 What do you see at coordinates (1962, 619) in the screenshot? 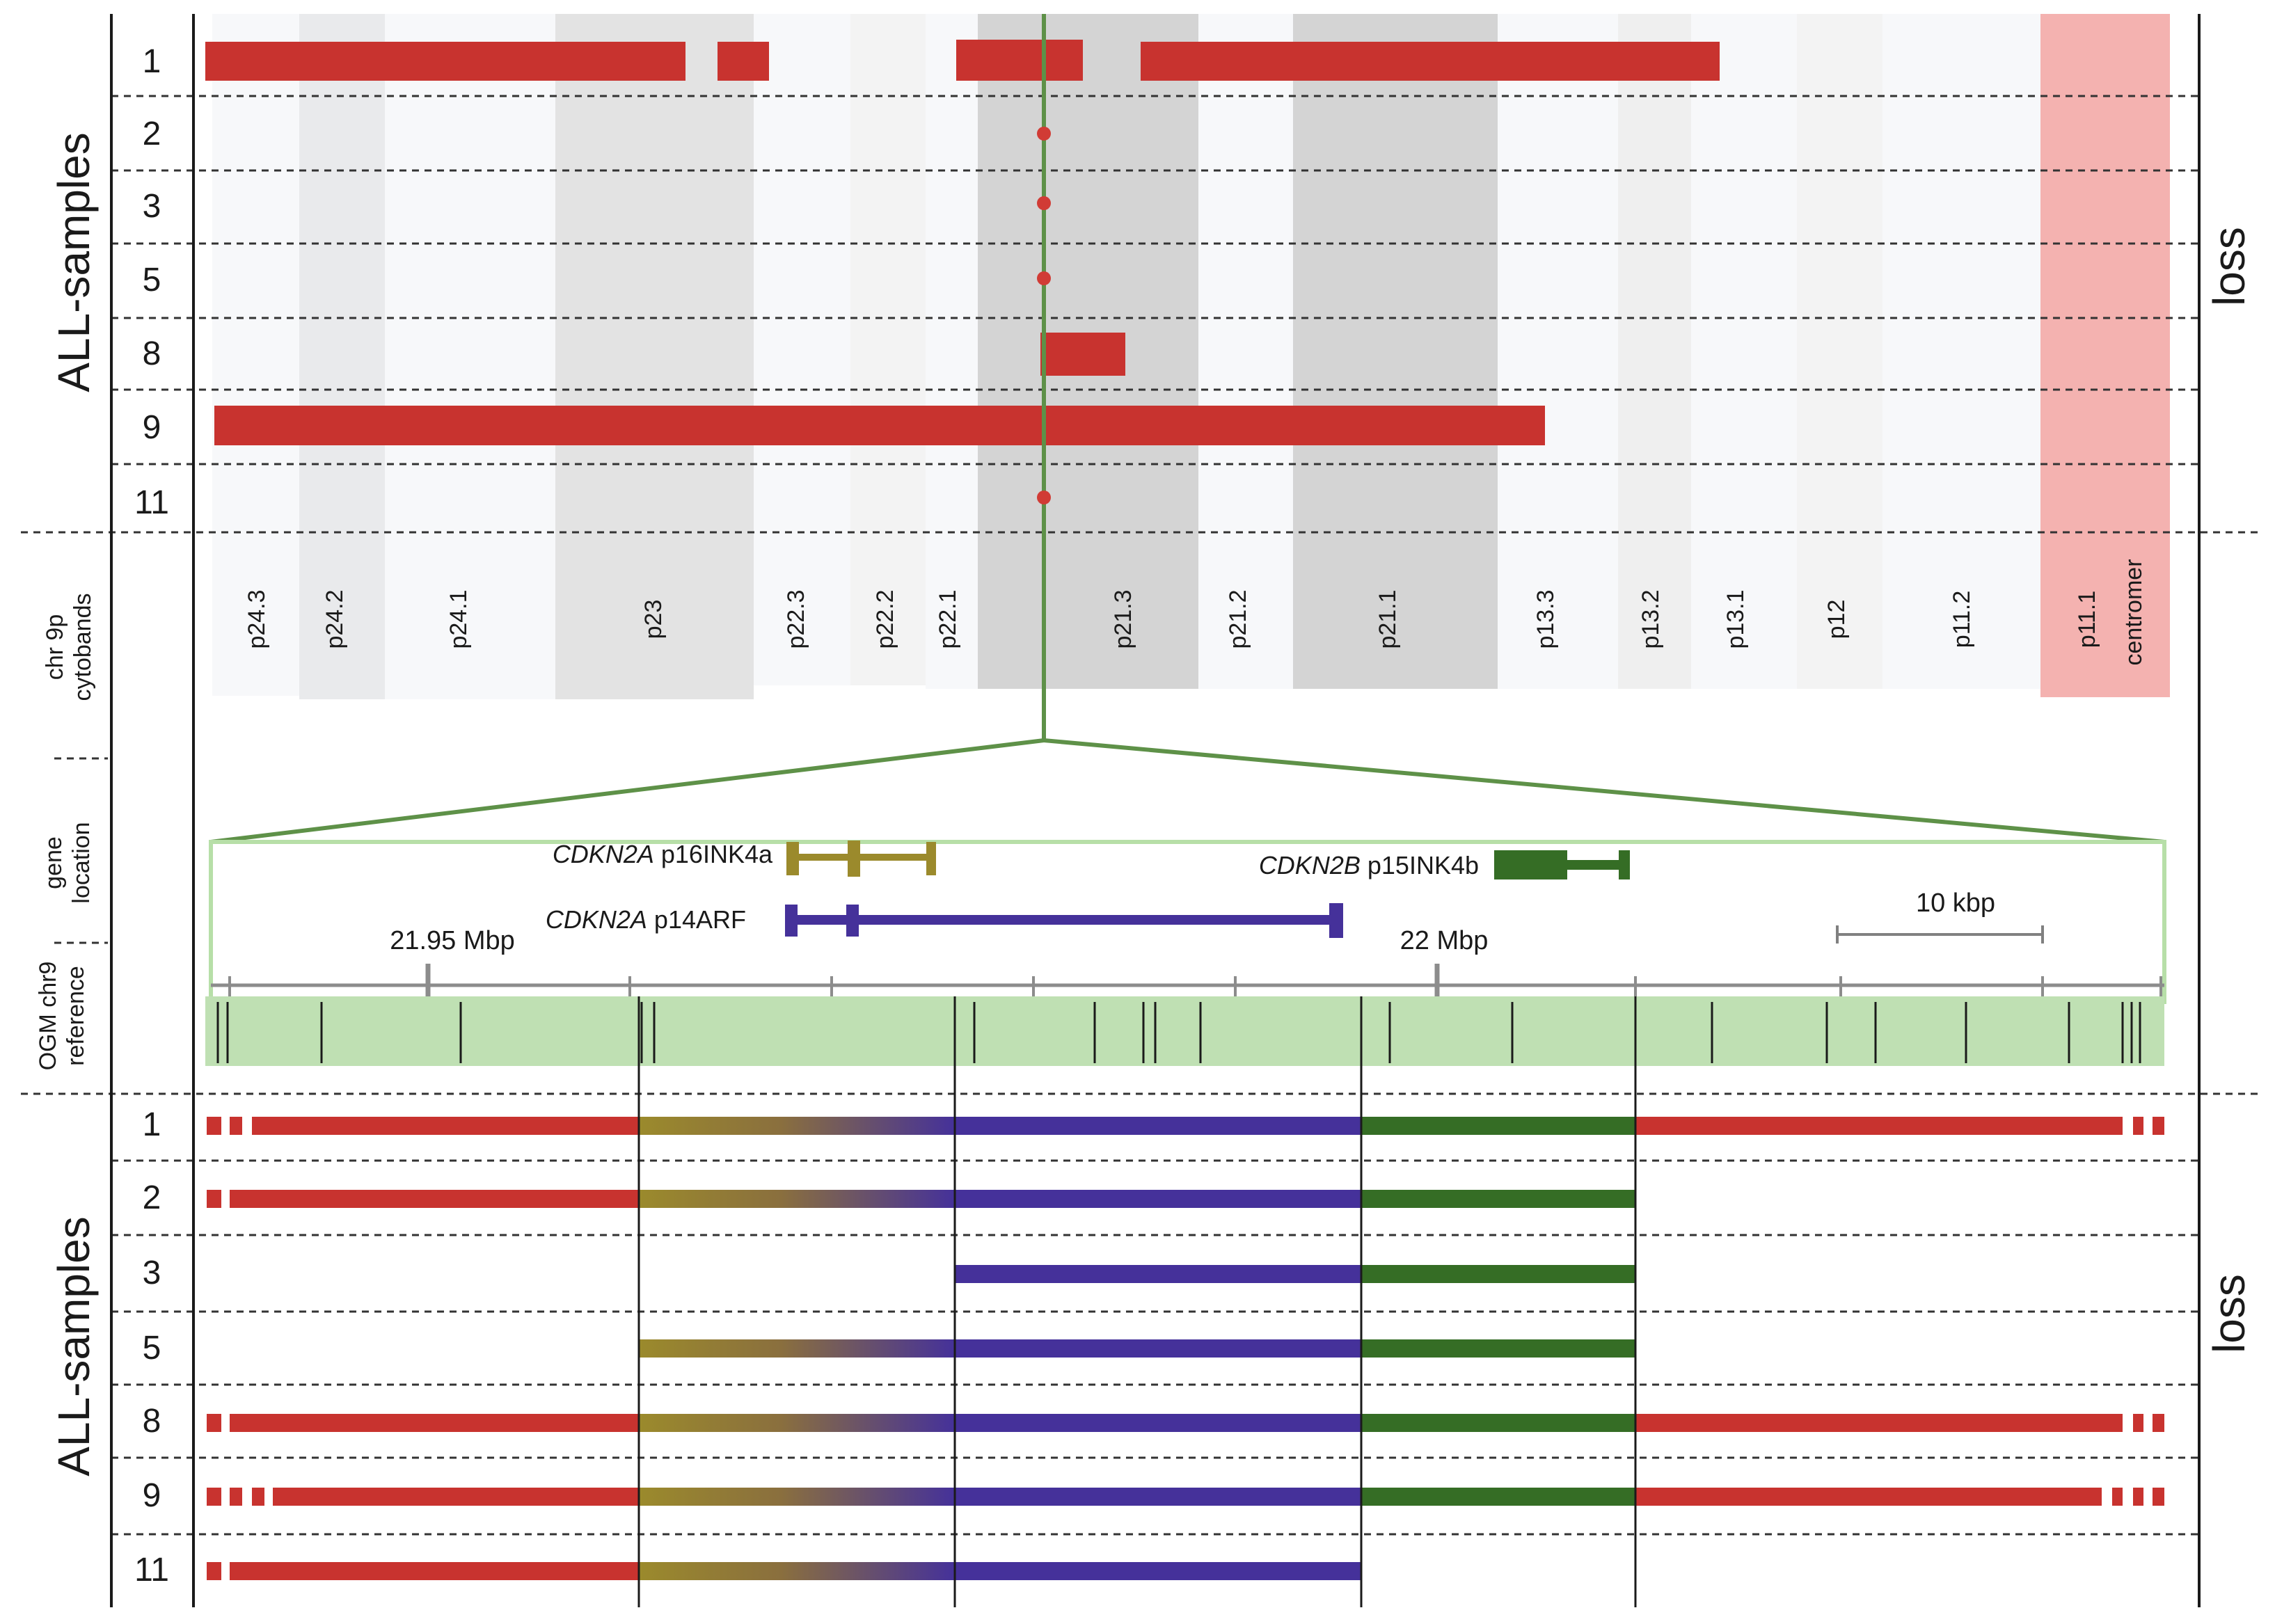
I see `cytoband-label: p11.2` at bounding box center [1962, 619].